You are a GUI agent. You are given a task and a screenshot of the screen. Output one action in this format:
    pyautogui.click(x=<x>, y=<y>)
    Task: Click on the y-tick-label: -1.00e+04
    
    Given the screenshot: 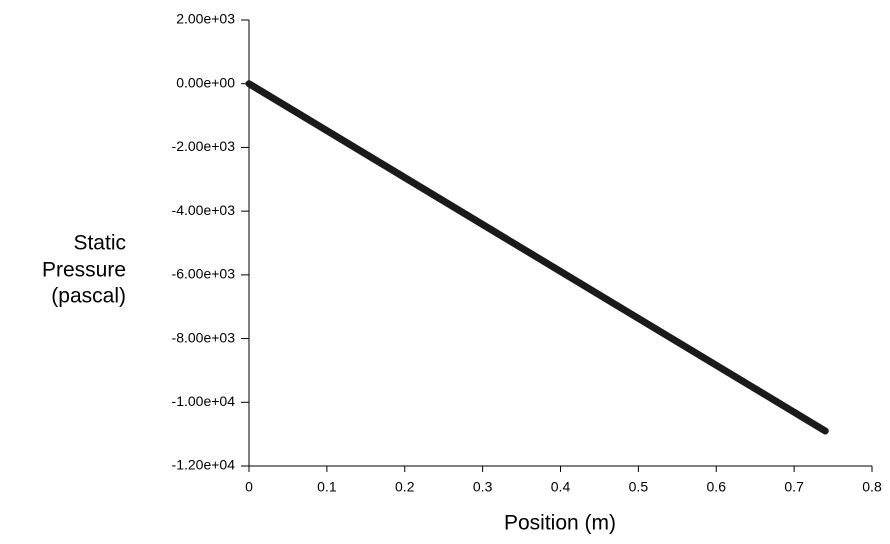 What is the action you would take?
    pyautogui.click(x=204, y=401)
    